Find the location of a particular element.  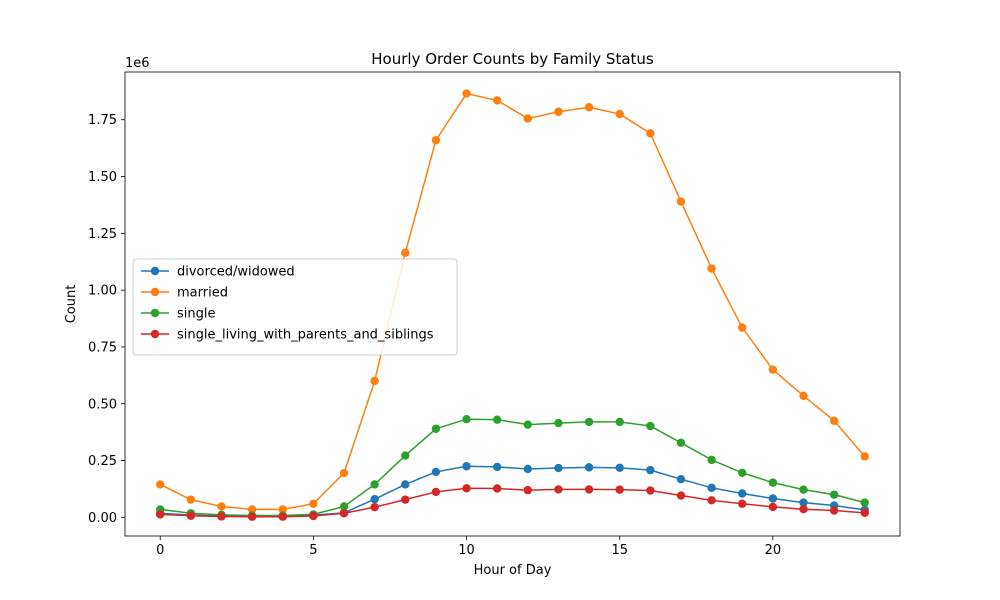

legend-label: divorced/widowed is located at coordinates (236, 272).